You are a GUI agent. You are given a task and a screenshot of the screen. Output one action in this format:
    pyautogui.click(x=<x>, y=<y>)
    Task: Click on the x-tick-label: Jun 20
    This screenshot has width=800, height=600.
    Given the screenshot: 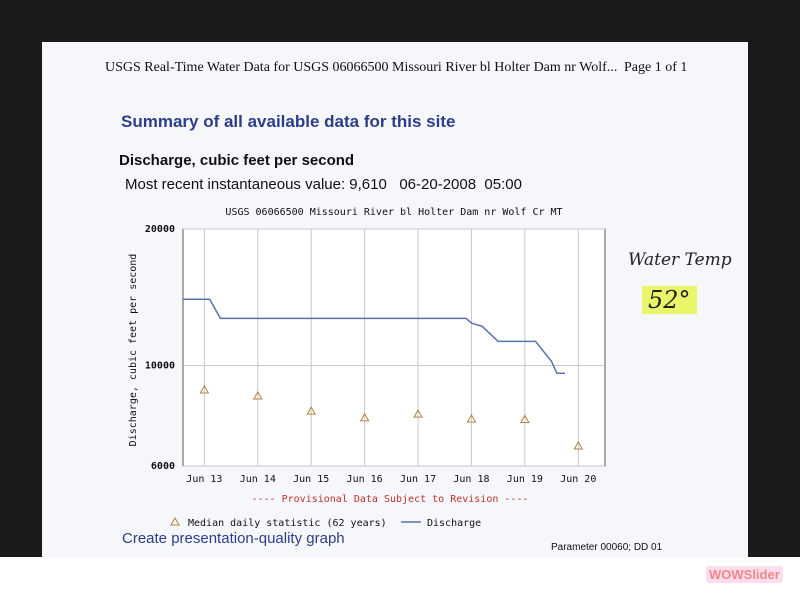 What is the action you would take?
    pyautogui.click(x=578, y=479)
    